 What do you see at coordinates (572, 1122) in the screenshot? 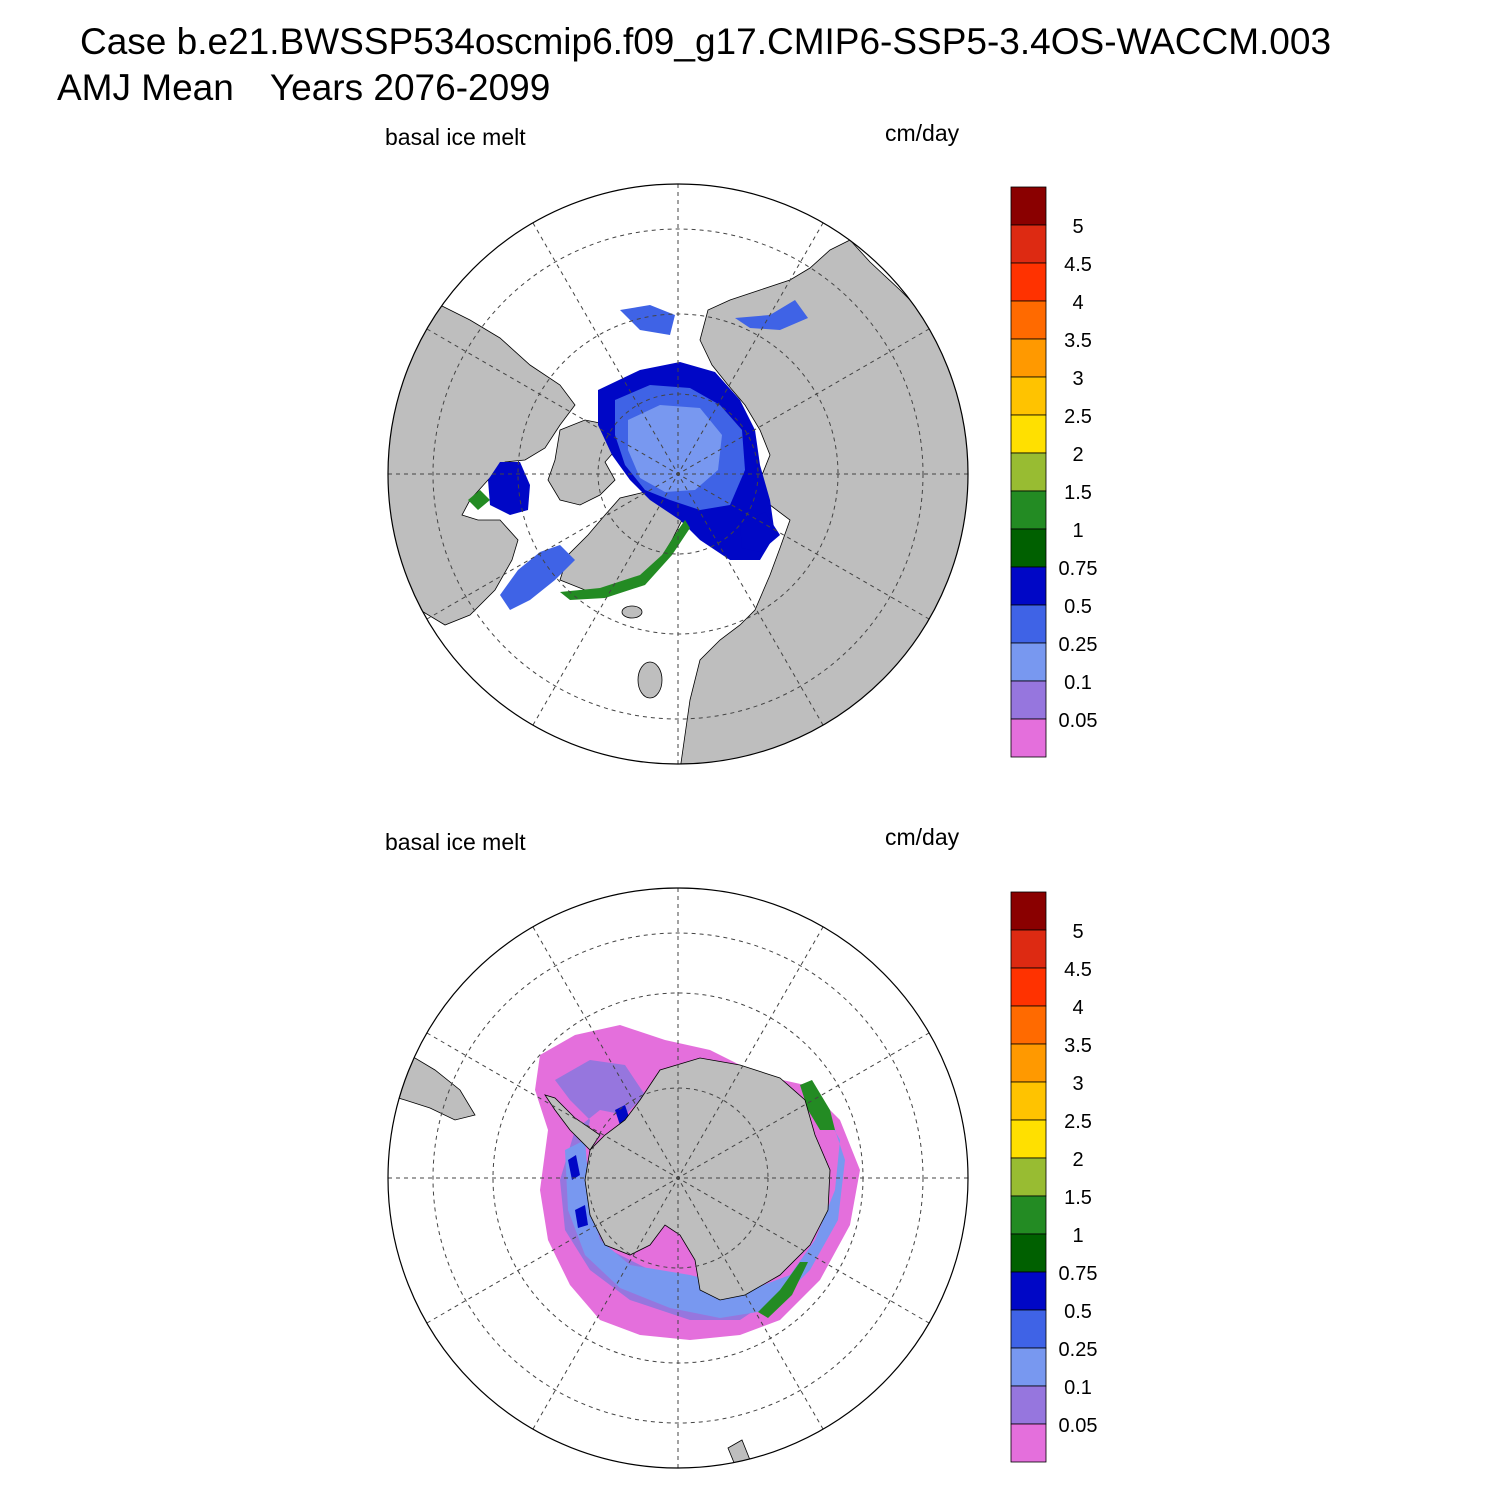
I see `antarctic-peninsula` at bounding box center [572, 1122].